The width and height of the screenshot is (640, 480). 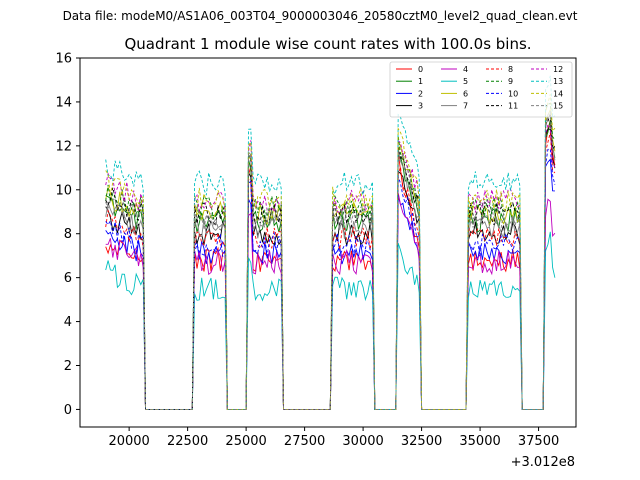 What do you see at coordinates (245, 441) in the screenshot?
I see `x-tick-label: 25000` at bounding box center [245, 441].